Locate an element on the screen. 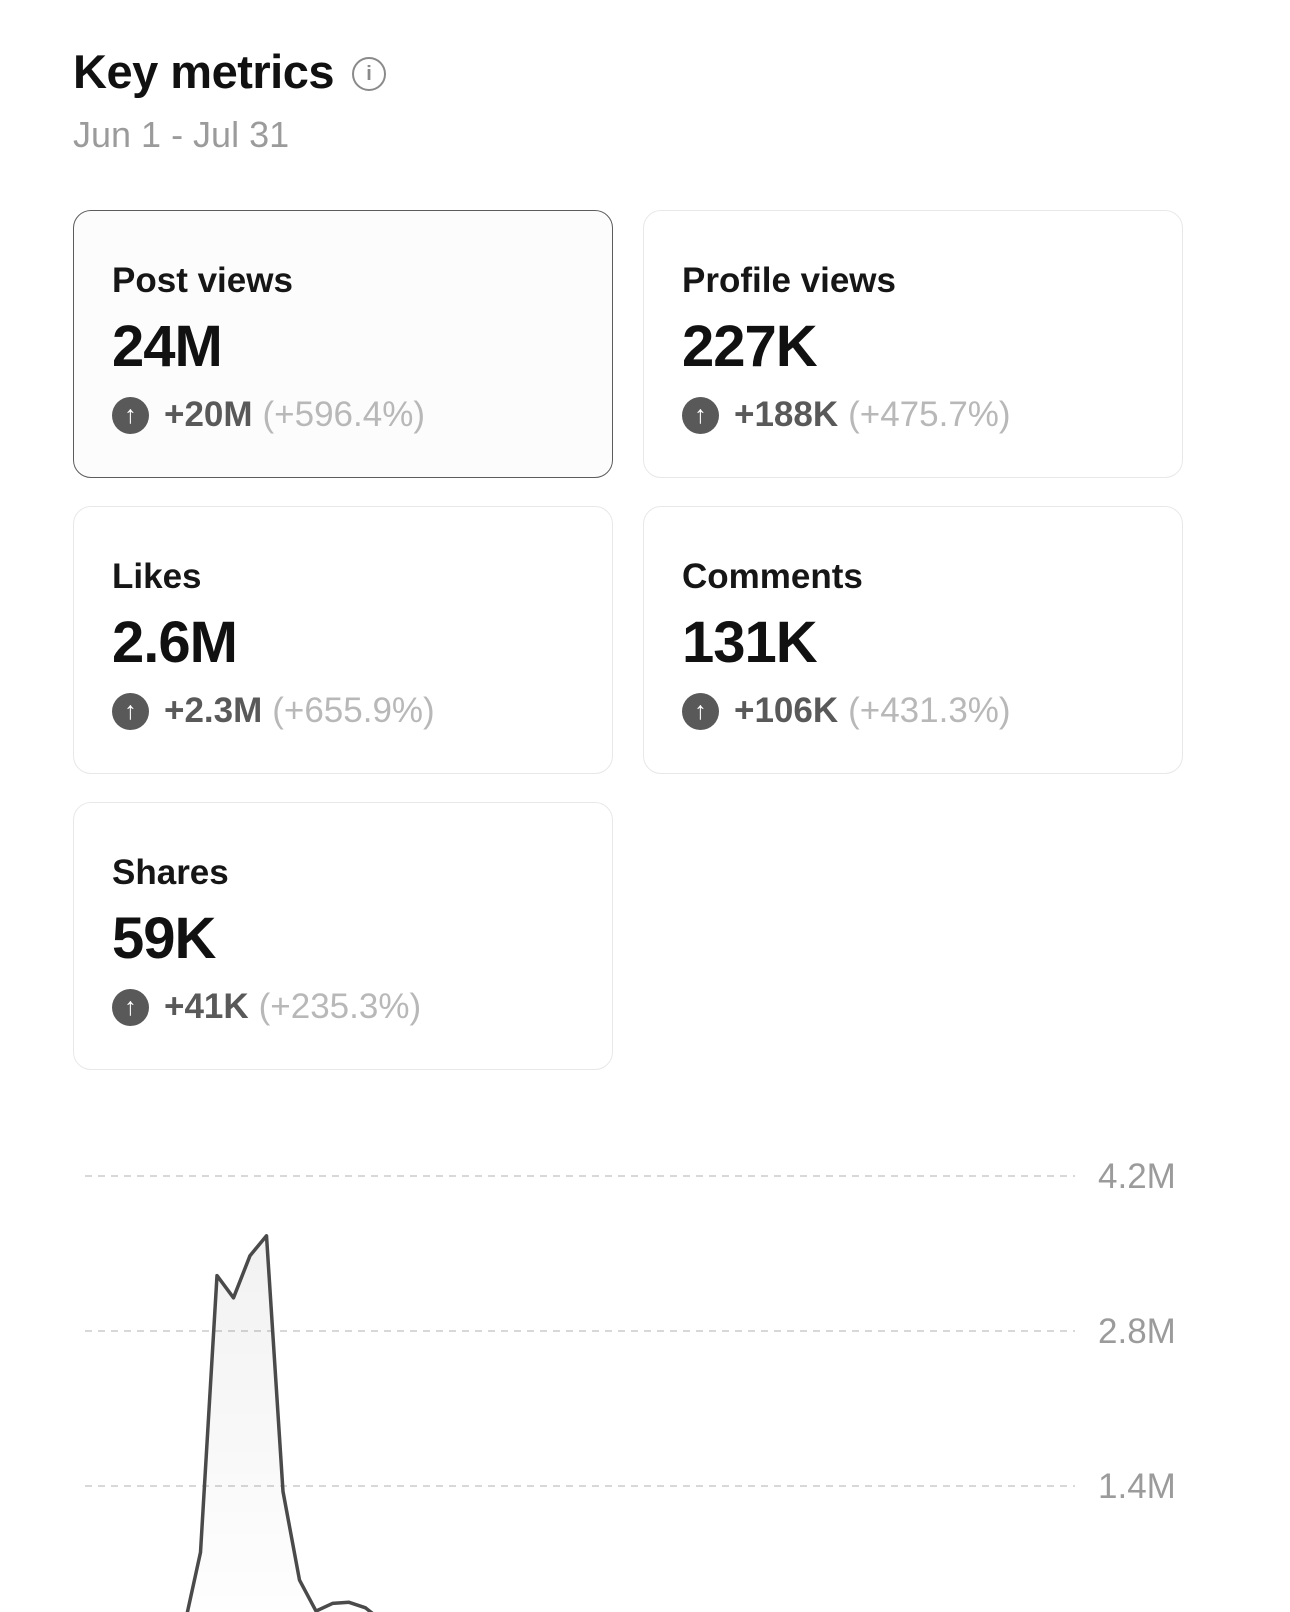 This screenshot has height=1612, width=1290. delta-row: ↑ +20M (+596.4%) is located at coordinates (268, 415).